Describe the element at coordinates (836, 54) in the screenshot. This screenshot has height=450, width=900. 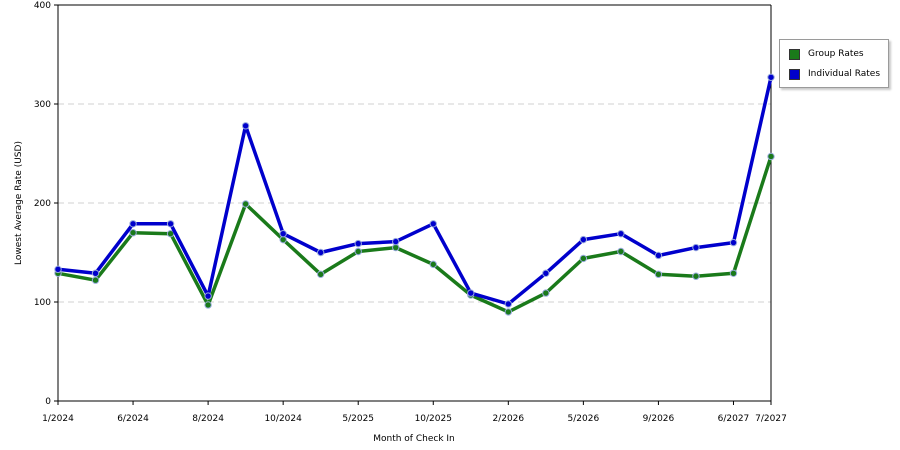
I see `legend-label-group-rates: Group Rates` at that location.